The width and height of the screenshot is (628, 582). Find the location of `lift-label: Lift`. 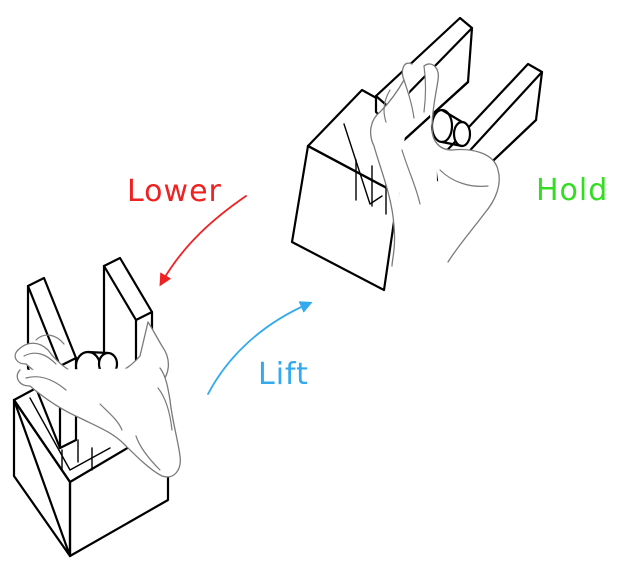

lift-label: Lift is located at coordinates (283, 374).